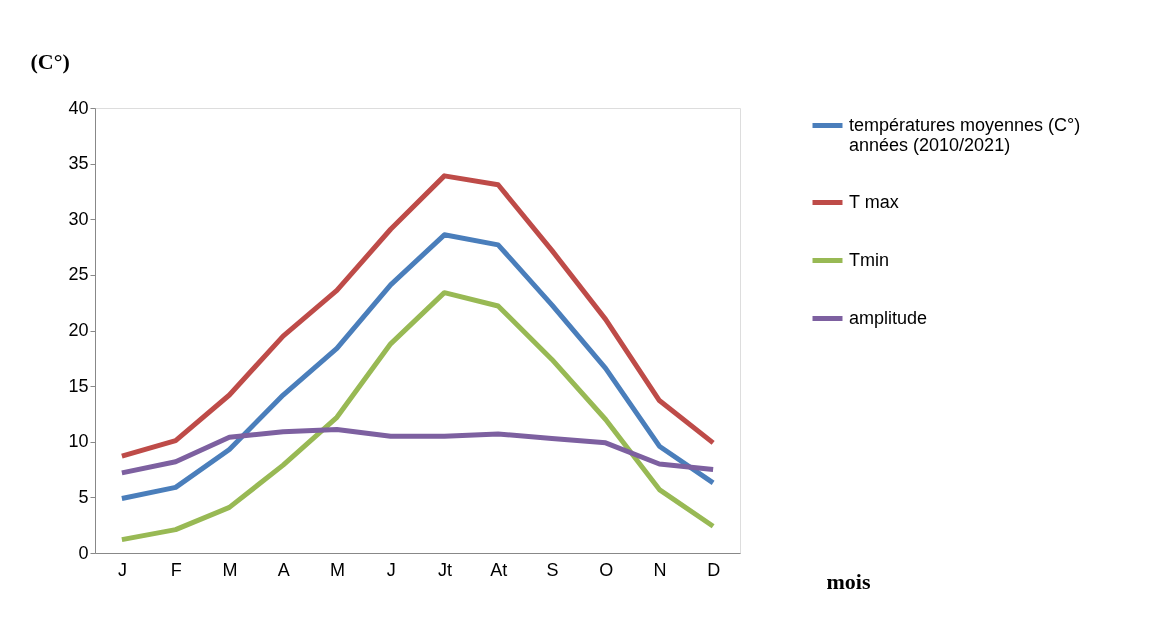  Describe the element at coordinates (714, 569) in the screenshot. I see `x-tick-label: D` at that location.